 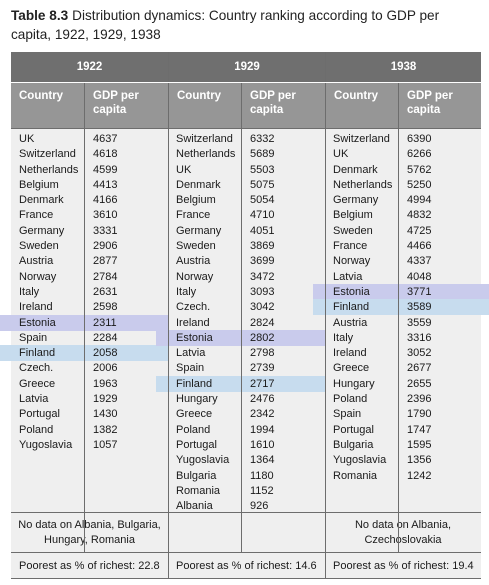 What do you see at coordinates (419, 383) in the screenshot?
I see `gdp-cell: 2655` at bounding box center [419, 383].